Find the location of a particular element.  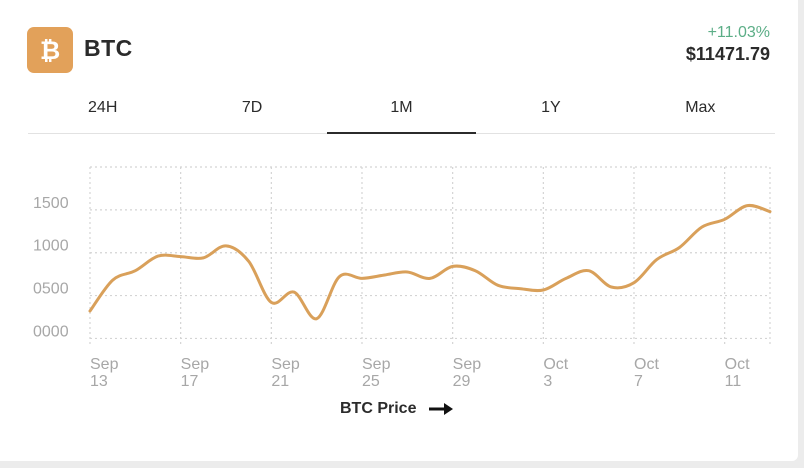

tab-1m: 1M is located at coordinates (401, 110).